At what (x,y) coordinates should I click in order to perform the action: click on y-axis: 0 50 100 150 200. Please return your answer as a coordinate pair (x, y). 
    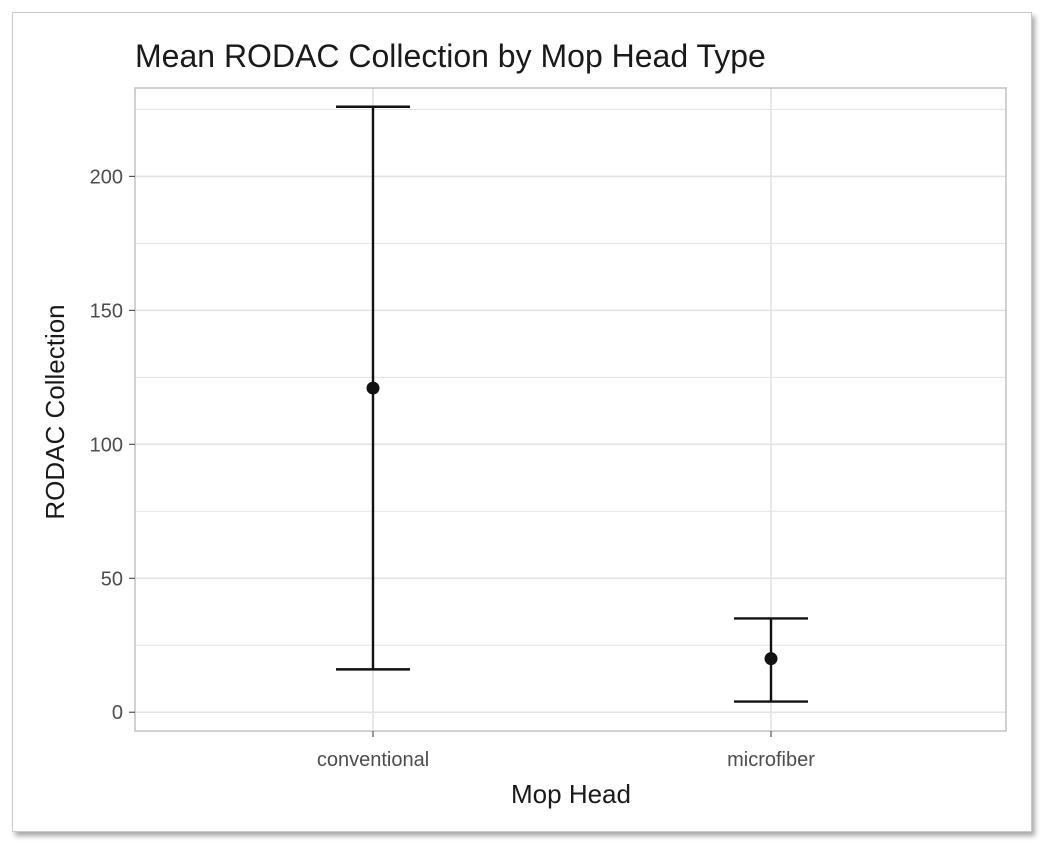
    Looking at the image, I should click on (112, 445).